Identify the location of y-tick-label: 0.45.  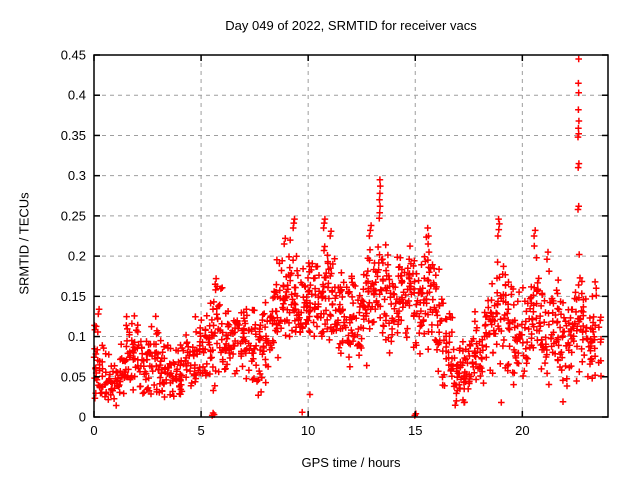
(73, 55).